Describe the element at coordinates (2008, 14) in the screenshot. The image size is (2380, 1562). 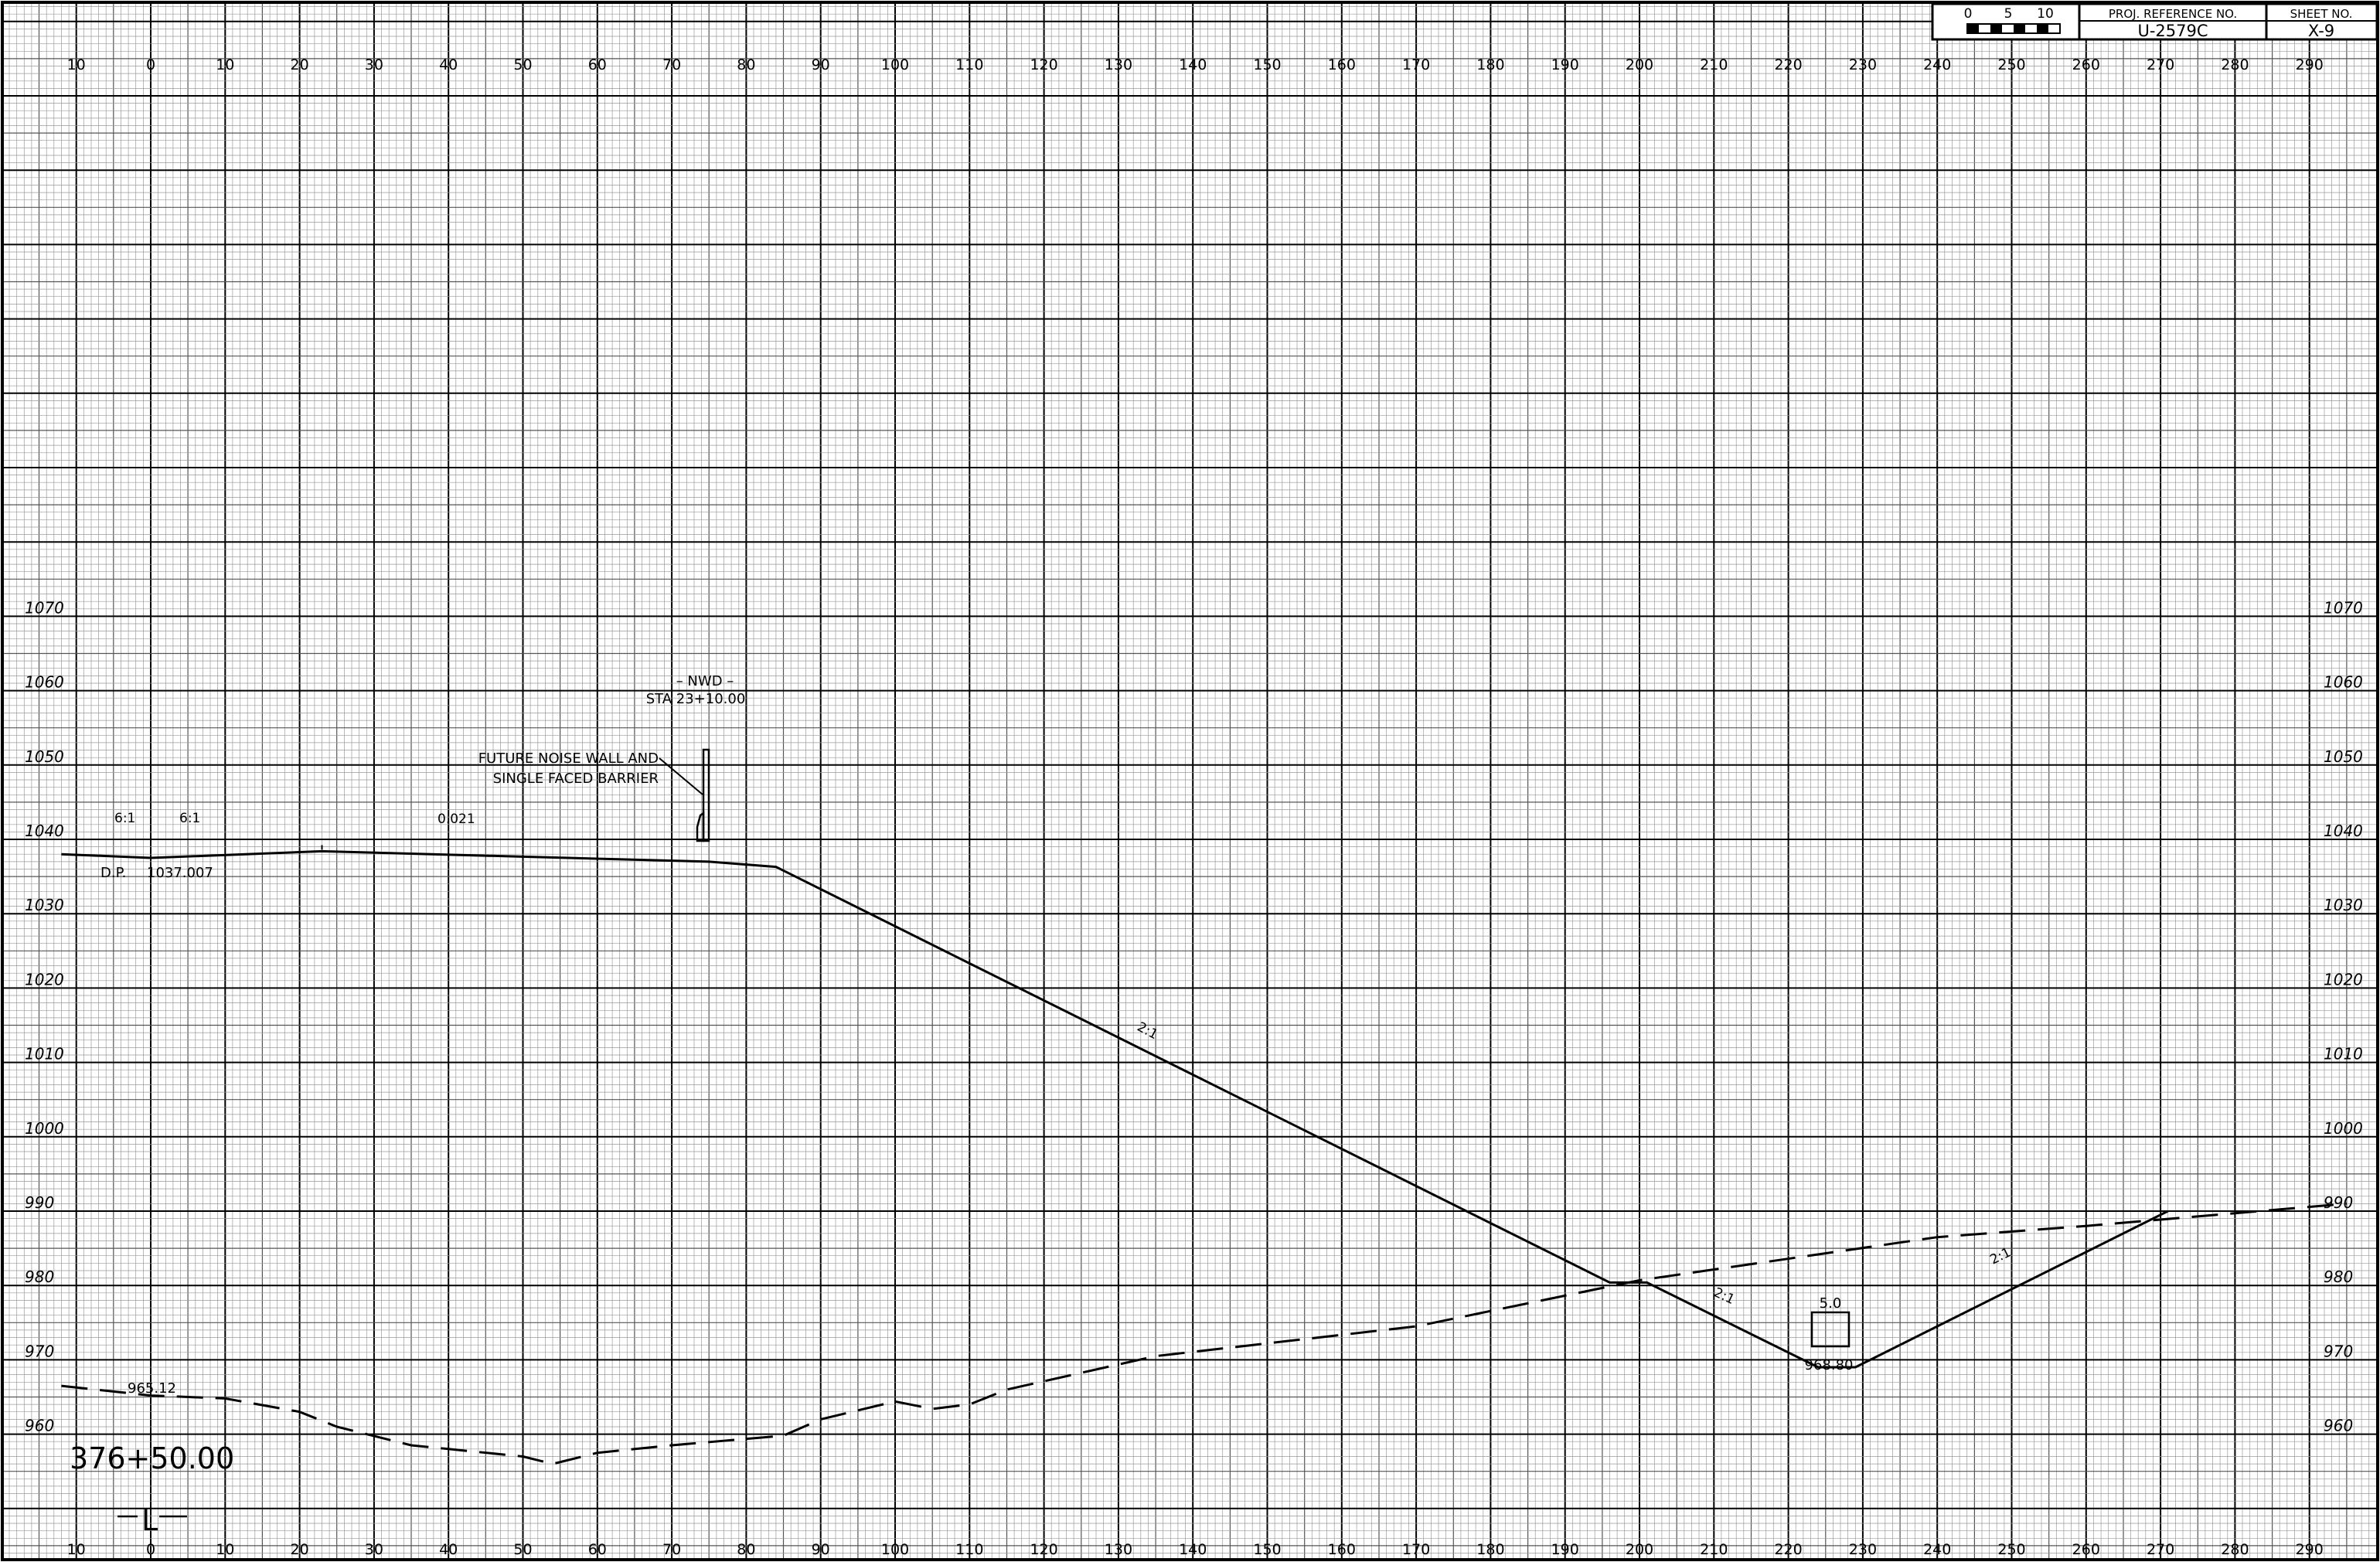
I see `scale-number-5: 5` at that location.